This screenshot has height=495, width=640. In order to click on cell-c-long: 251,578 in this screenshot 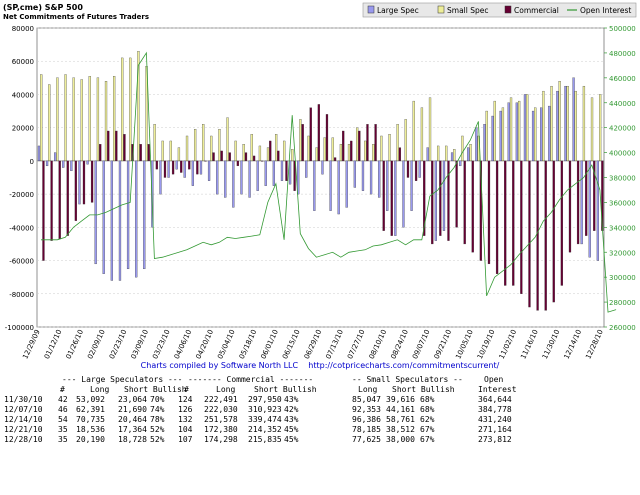, I will do `click(221, 419)`.